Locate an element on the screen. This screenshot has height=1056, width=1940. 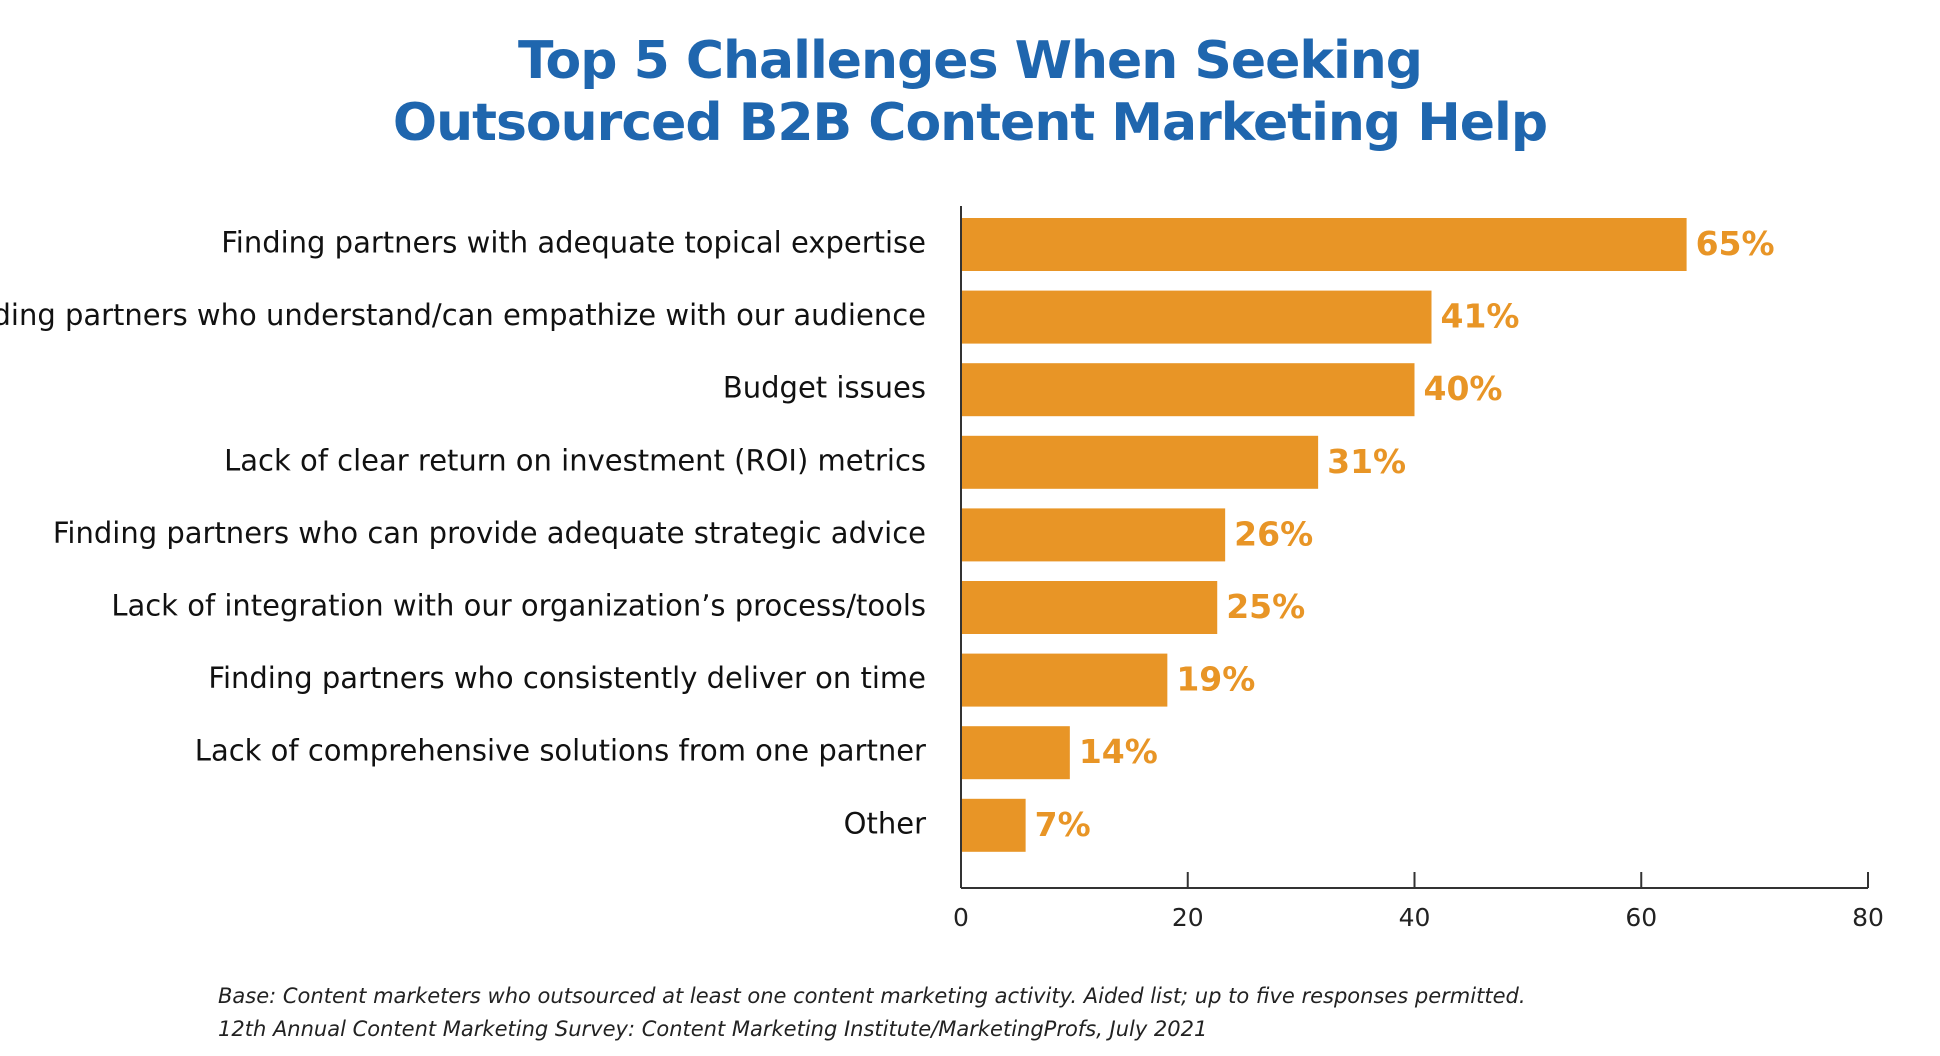
value-label-2: 41% is located at coordinates (1480, 316).